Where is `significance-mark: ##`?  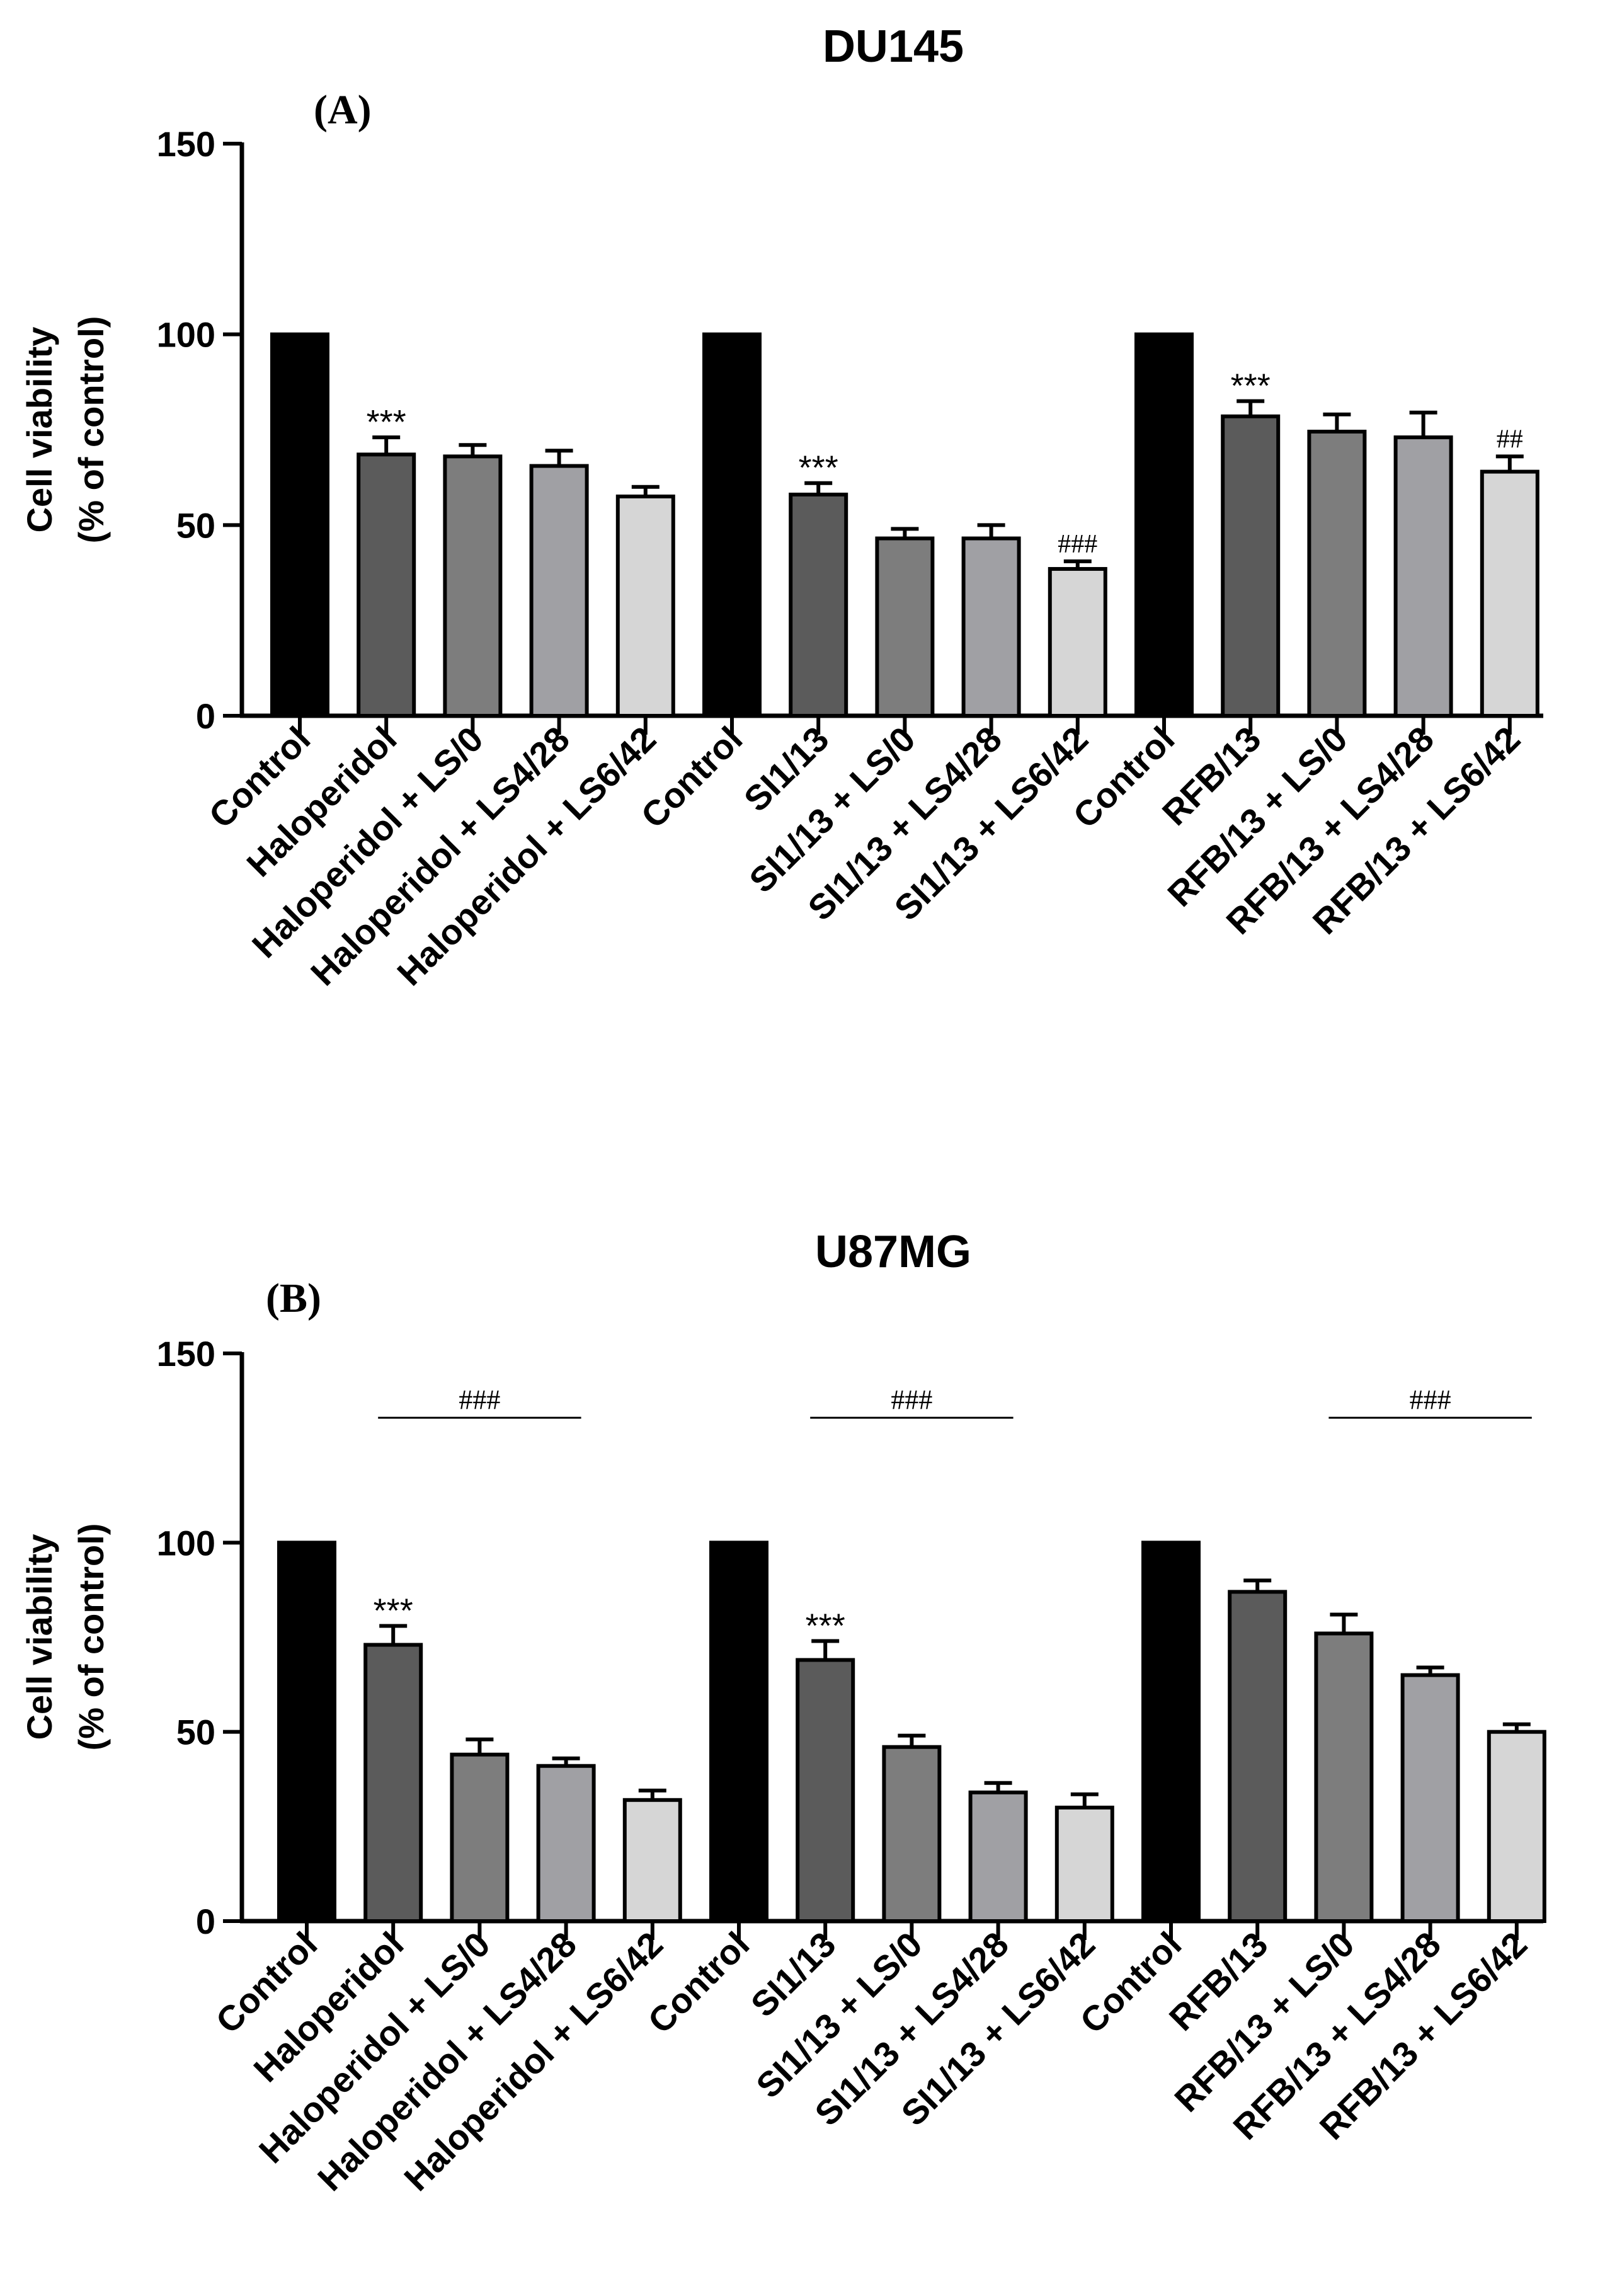
significance-mark: ## is located at coordinates (1510, 439).